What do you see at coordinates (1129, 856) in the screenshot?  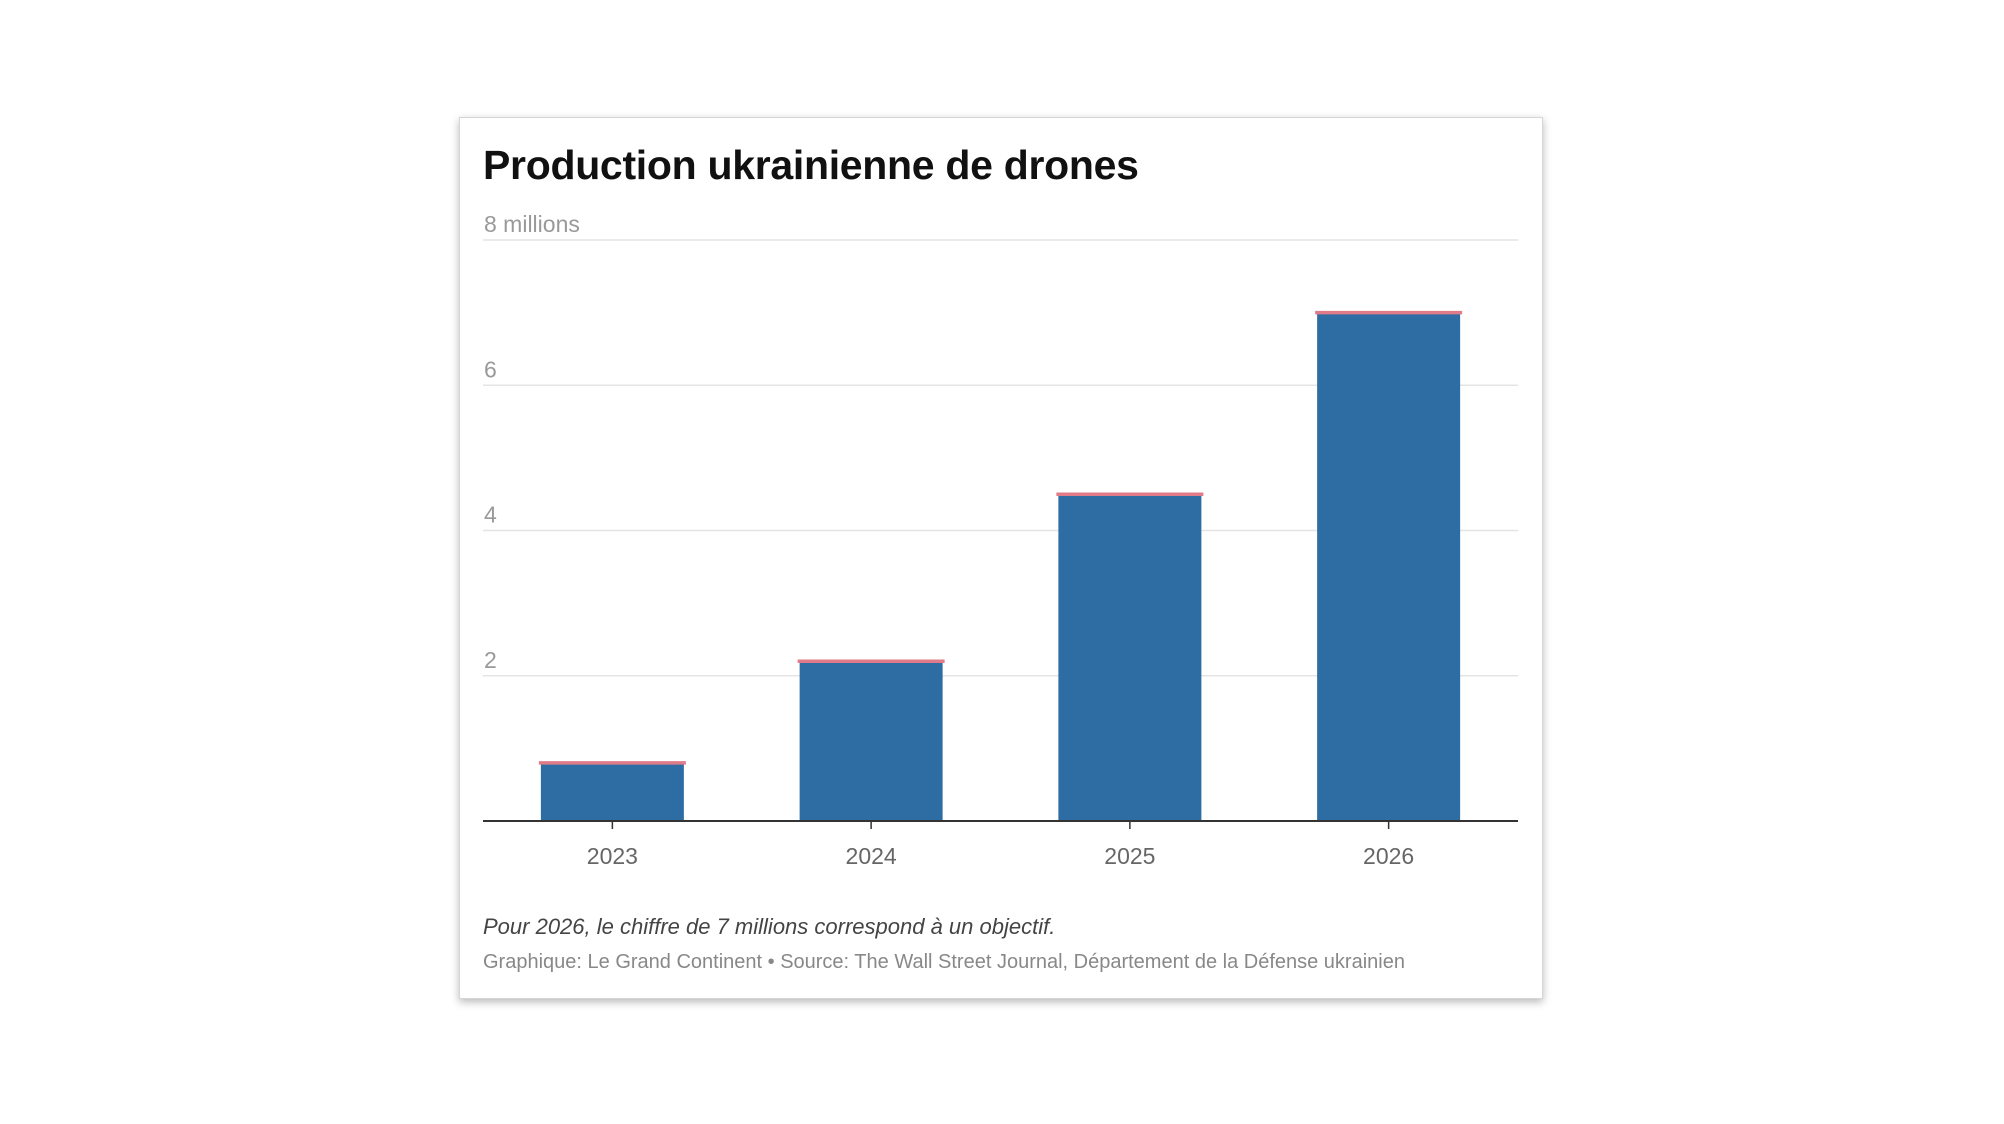 I see `x-tick-label-2025: 2025` at bounding box center [1129, 856].